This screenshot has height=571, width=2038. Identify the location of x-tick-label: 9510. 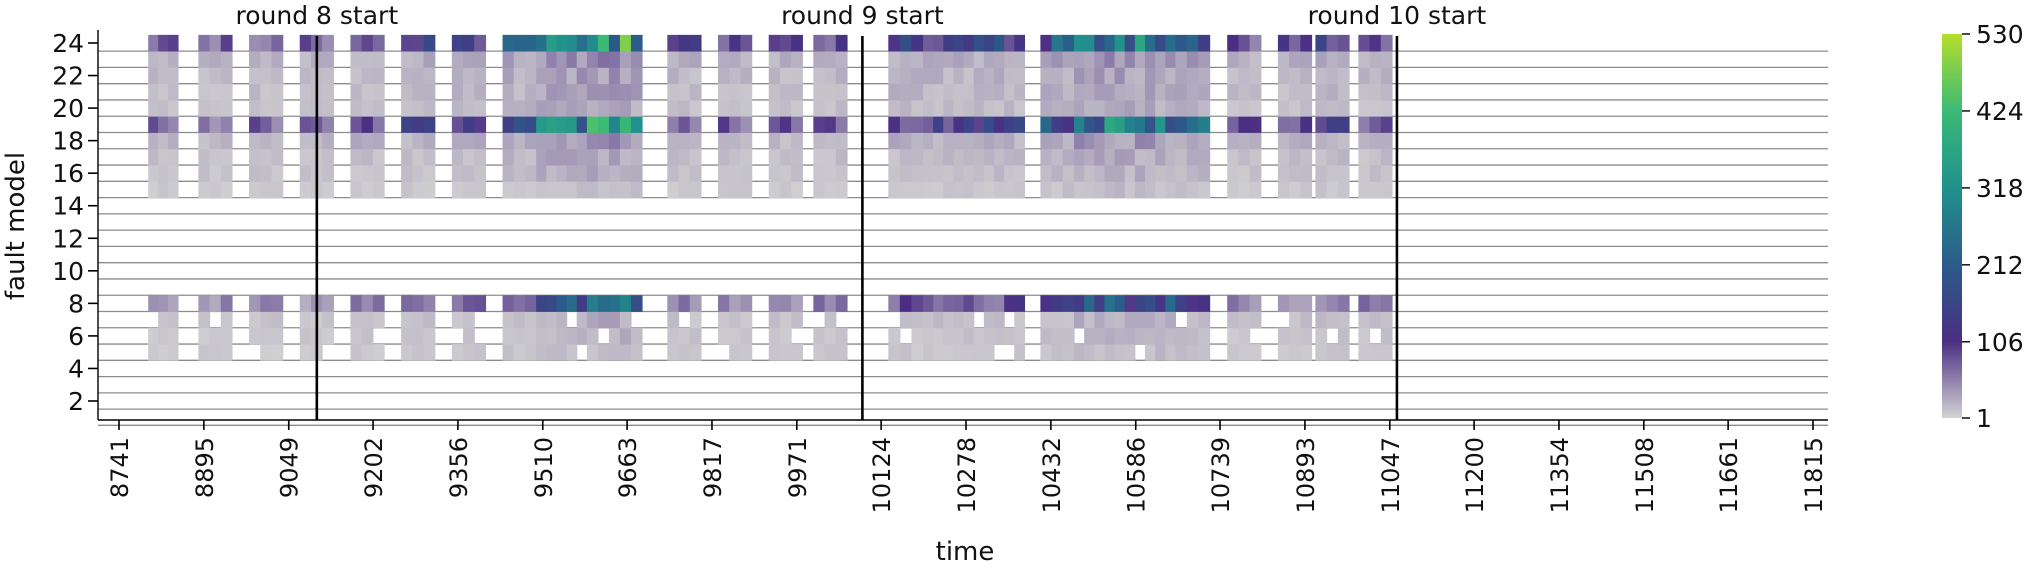
(544, 467).